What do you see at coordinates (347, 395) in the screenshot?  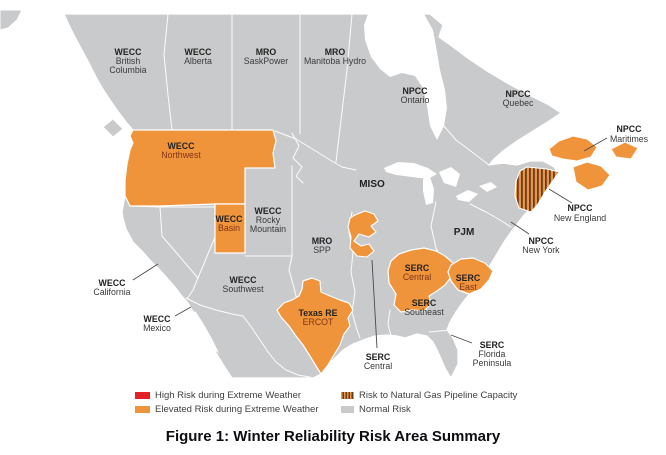 I see `pipeline-risk-swatch` at bounding box center [347, 395].